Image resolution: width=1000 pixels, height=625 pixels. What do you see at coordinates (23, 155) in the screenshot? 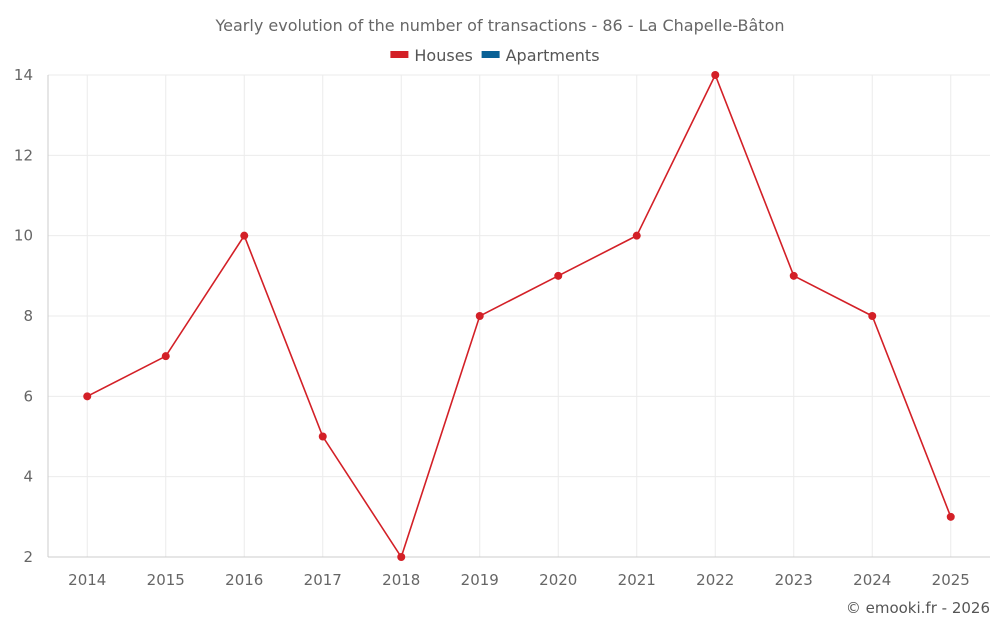
I see `y-tick-label: 12` at bounding box center [23, 155].